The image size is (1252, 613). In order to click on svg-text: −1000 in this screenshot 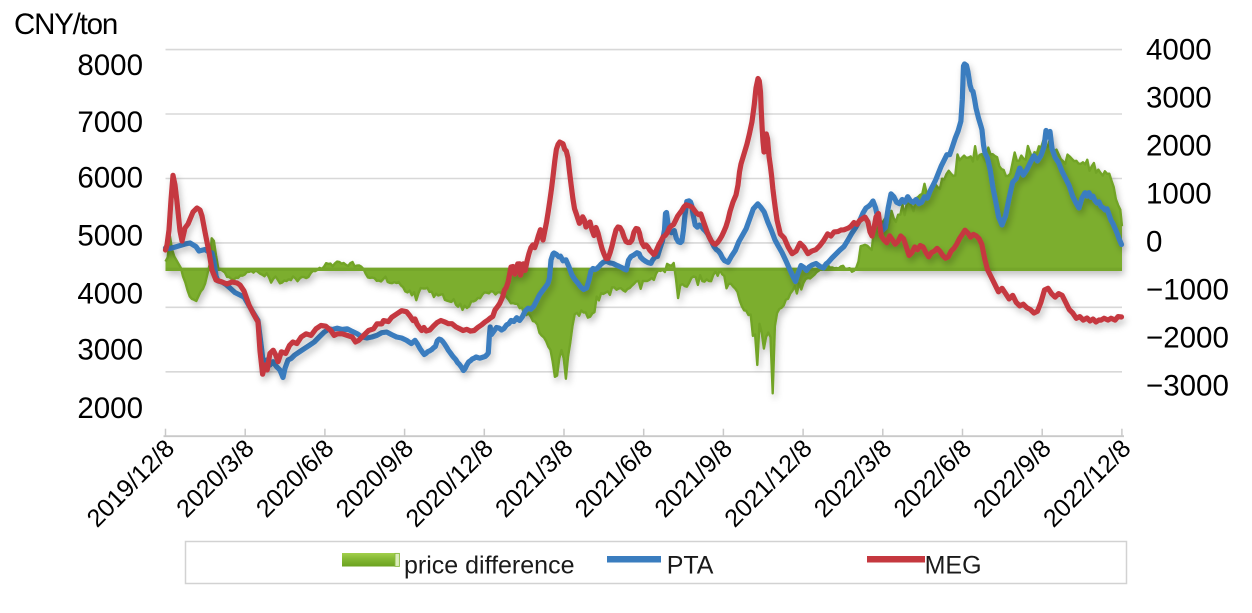, I will do `click(1187, 290)`.